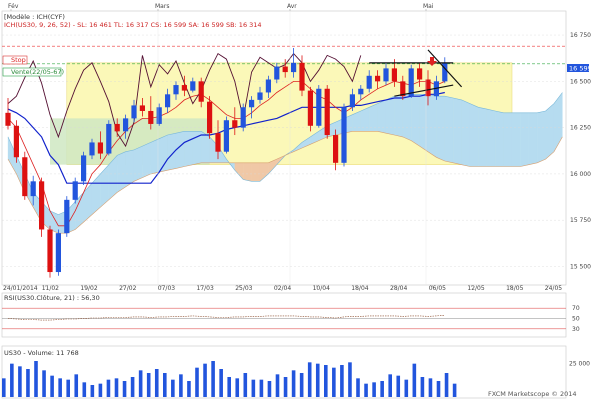 This screenshot has height=400, width=598. What do you see at coordinates (37, 72) in the screenshot?
I see `vente-label: Vente(22/05-67)` at bounding box center [37, 72].